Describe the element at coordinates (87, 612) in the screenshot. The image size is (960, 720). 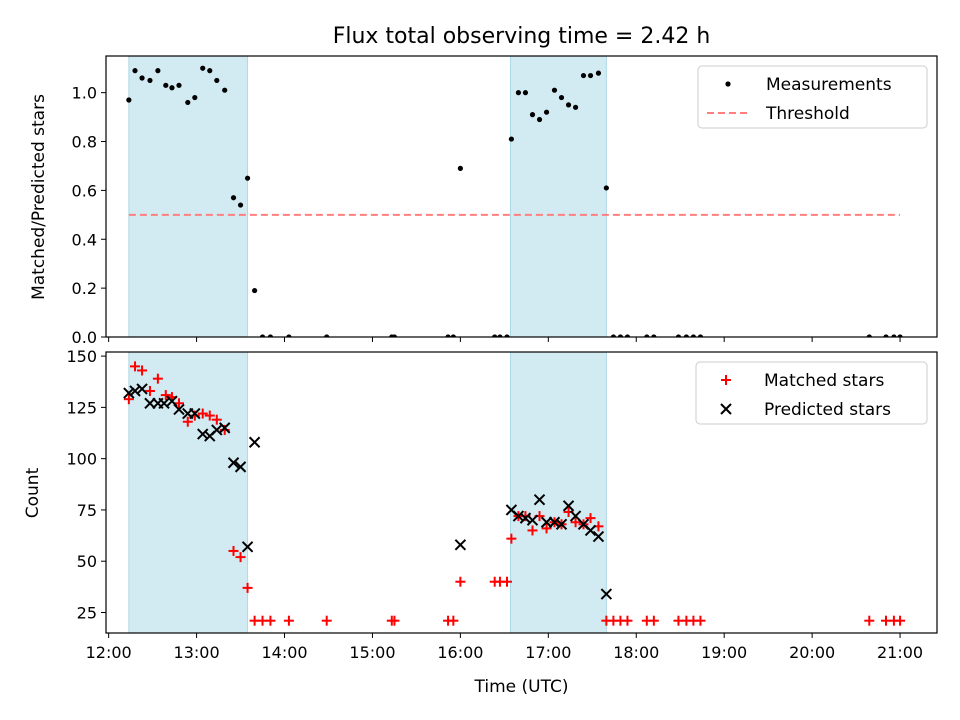
I see `bottom-ytick-label: 25` at that location.